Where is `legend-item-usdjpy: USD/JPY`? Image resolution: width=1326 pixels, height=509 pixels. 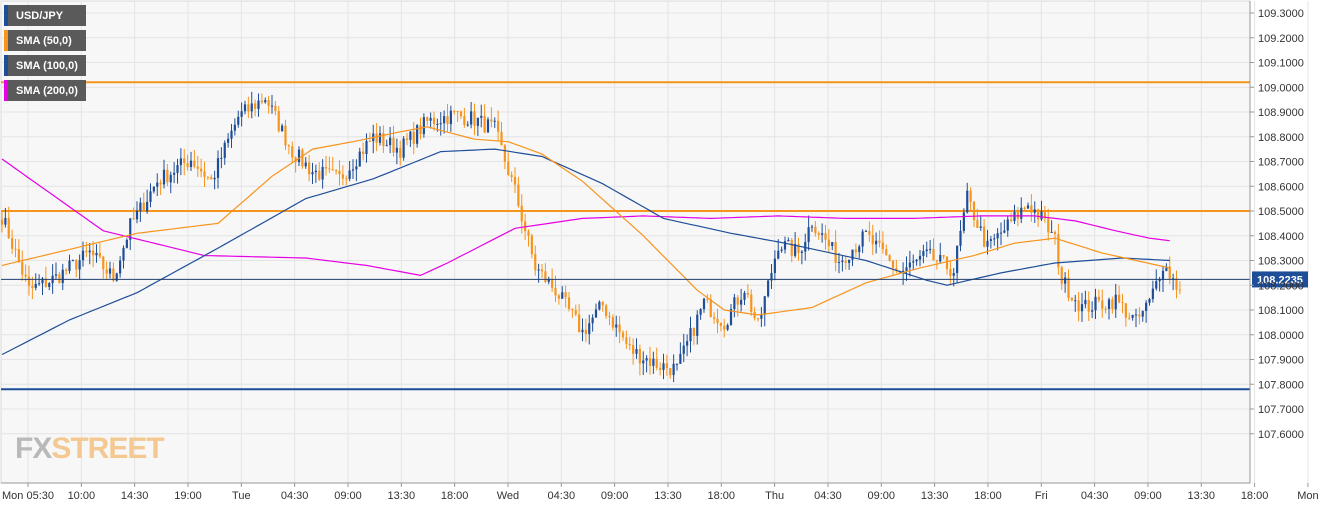 legend-item-usdjpy: USD/JPY is located at coordinates (45, 15).